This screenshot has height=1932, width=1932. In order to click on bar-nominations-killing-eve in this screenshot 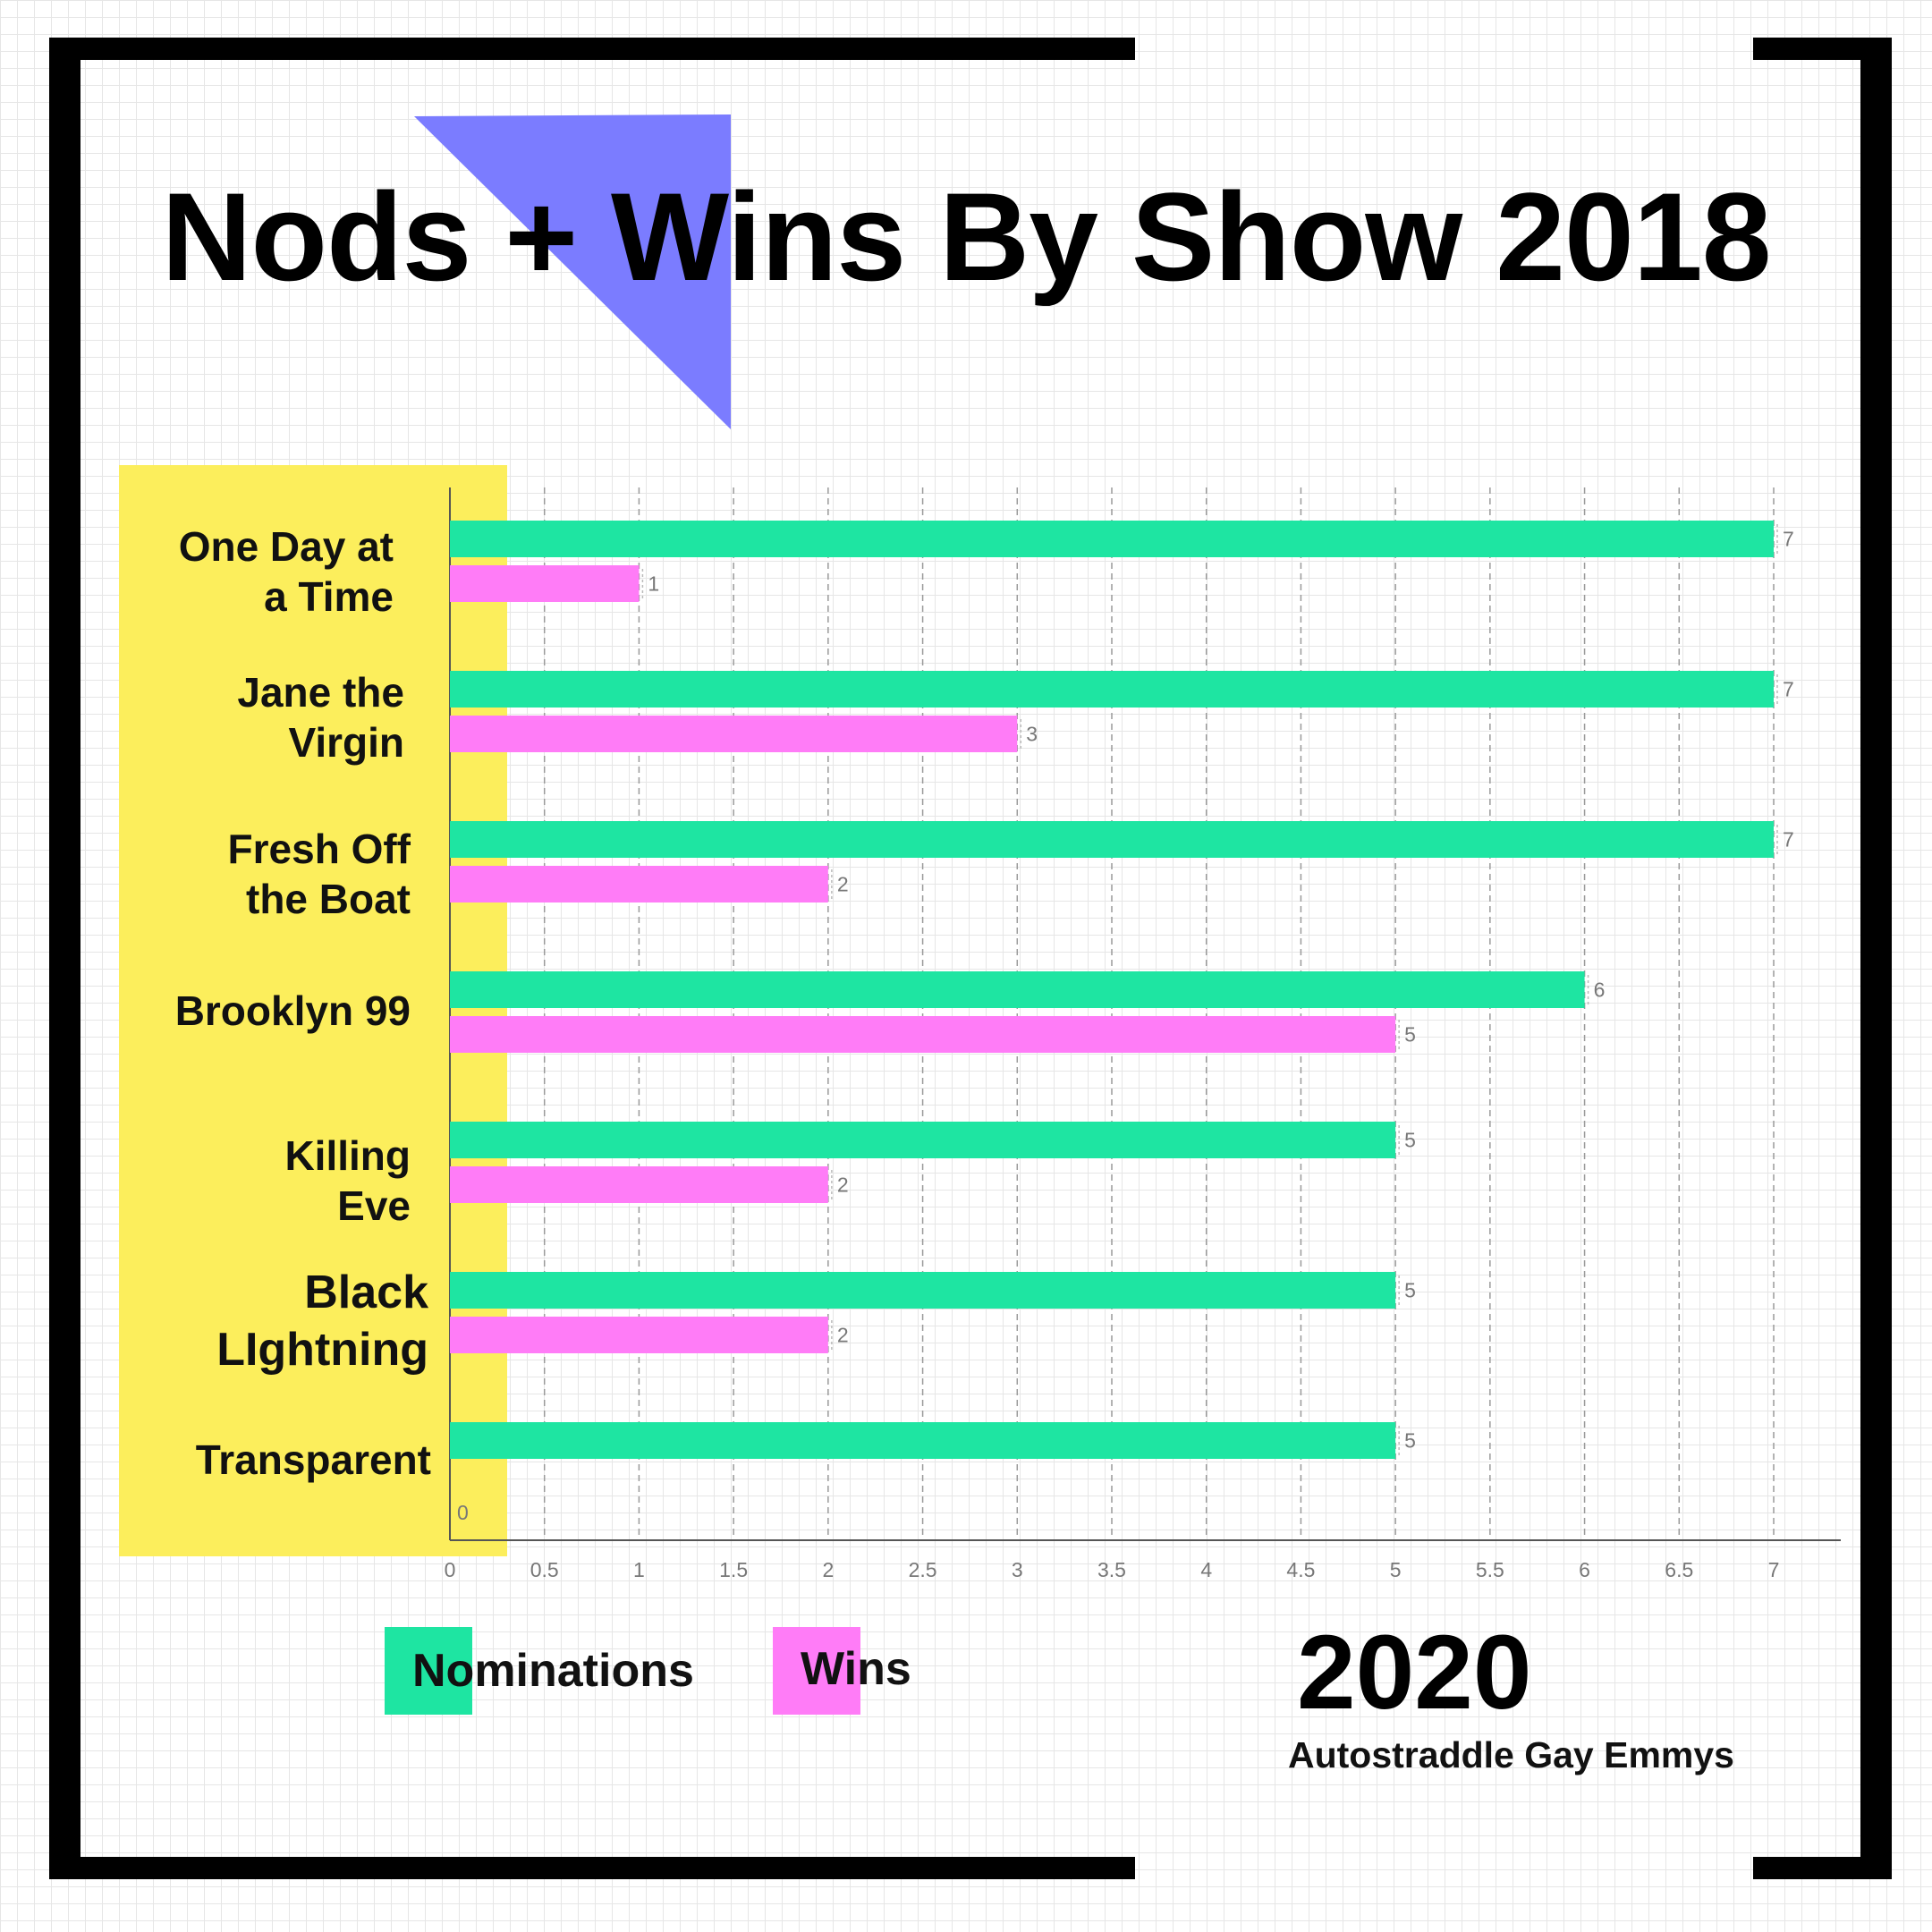, I will do `click(923, 1140)`.